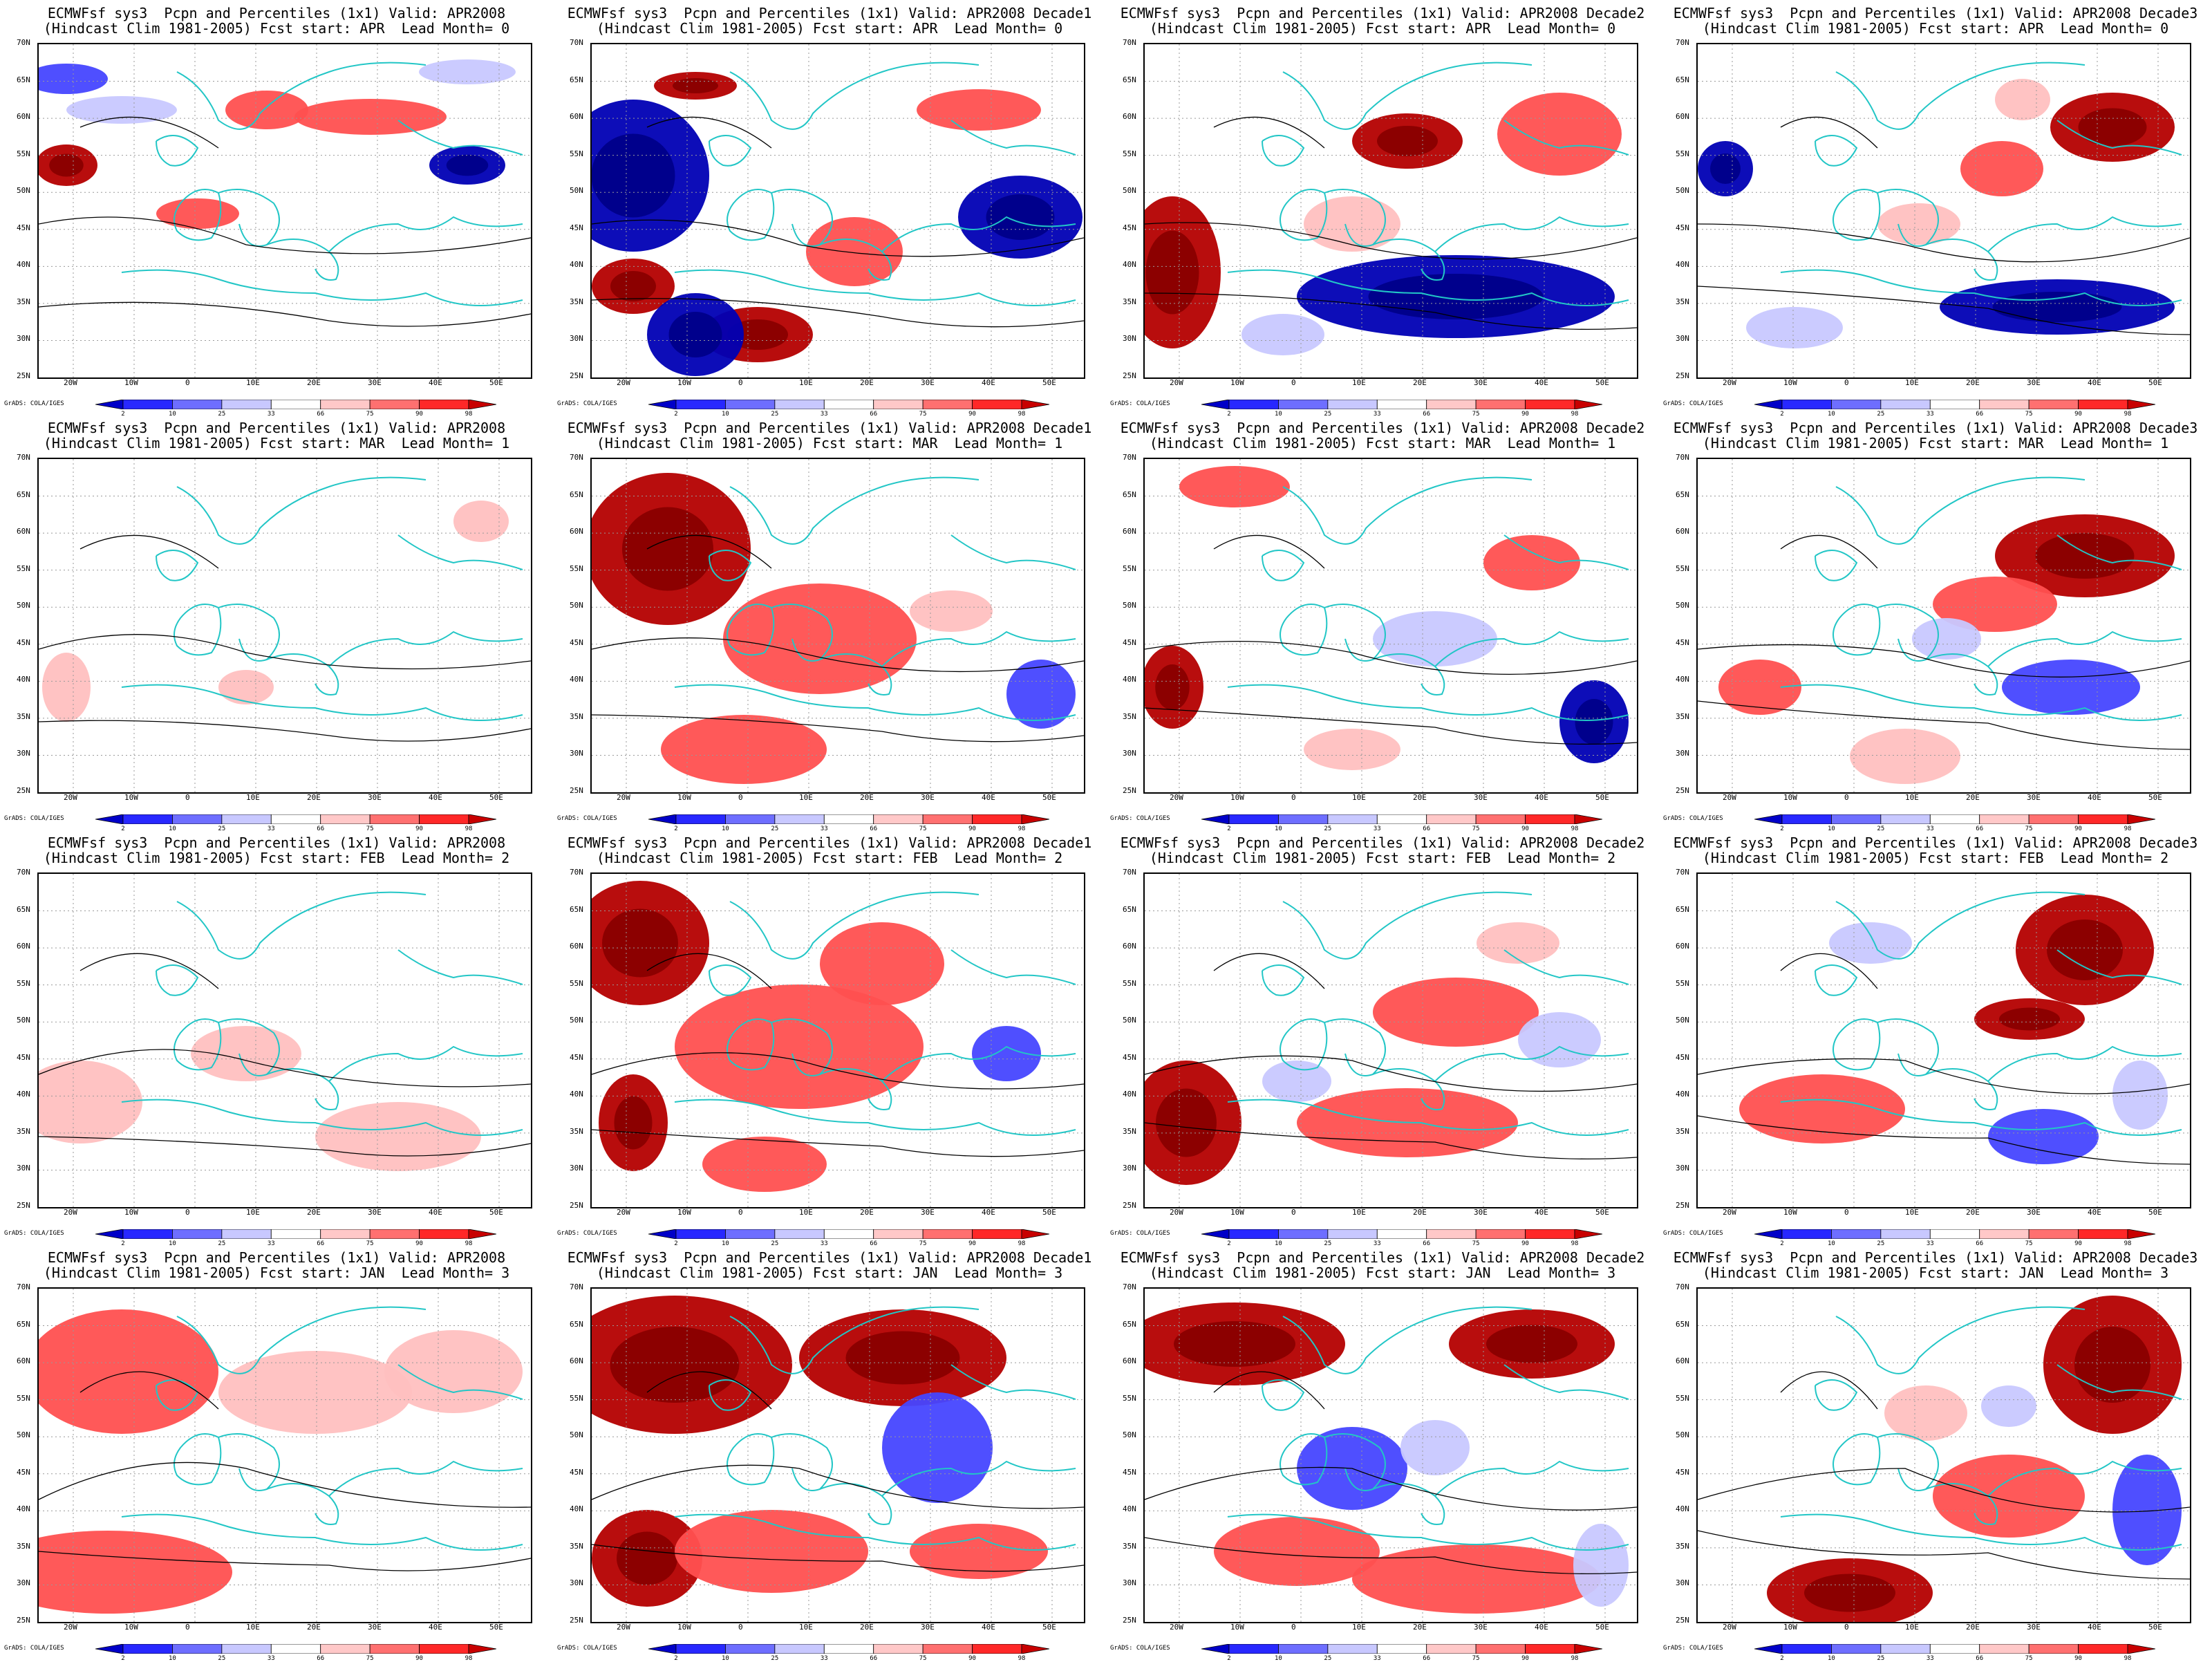 This screenshot has height=1662, width=2212. I want to click on longitude-label: 20E, so click(867, 797).